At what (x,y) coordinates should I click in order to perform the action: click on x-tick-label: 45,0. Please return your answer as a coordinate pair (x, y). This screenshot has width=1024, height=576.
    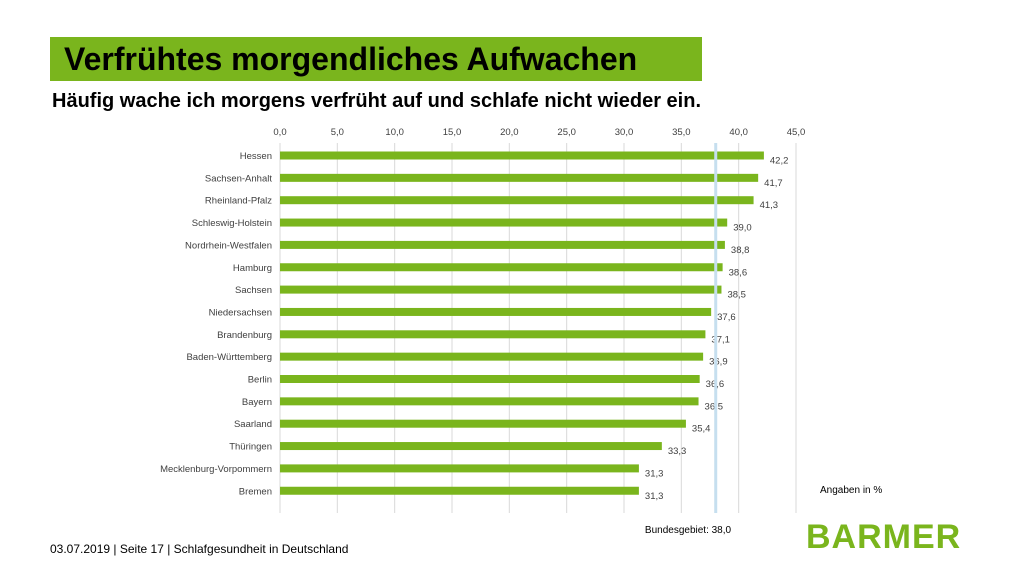
    Looking at the image, I should click on (796, 132).